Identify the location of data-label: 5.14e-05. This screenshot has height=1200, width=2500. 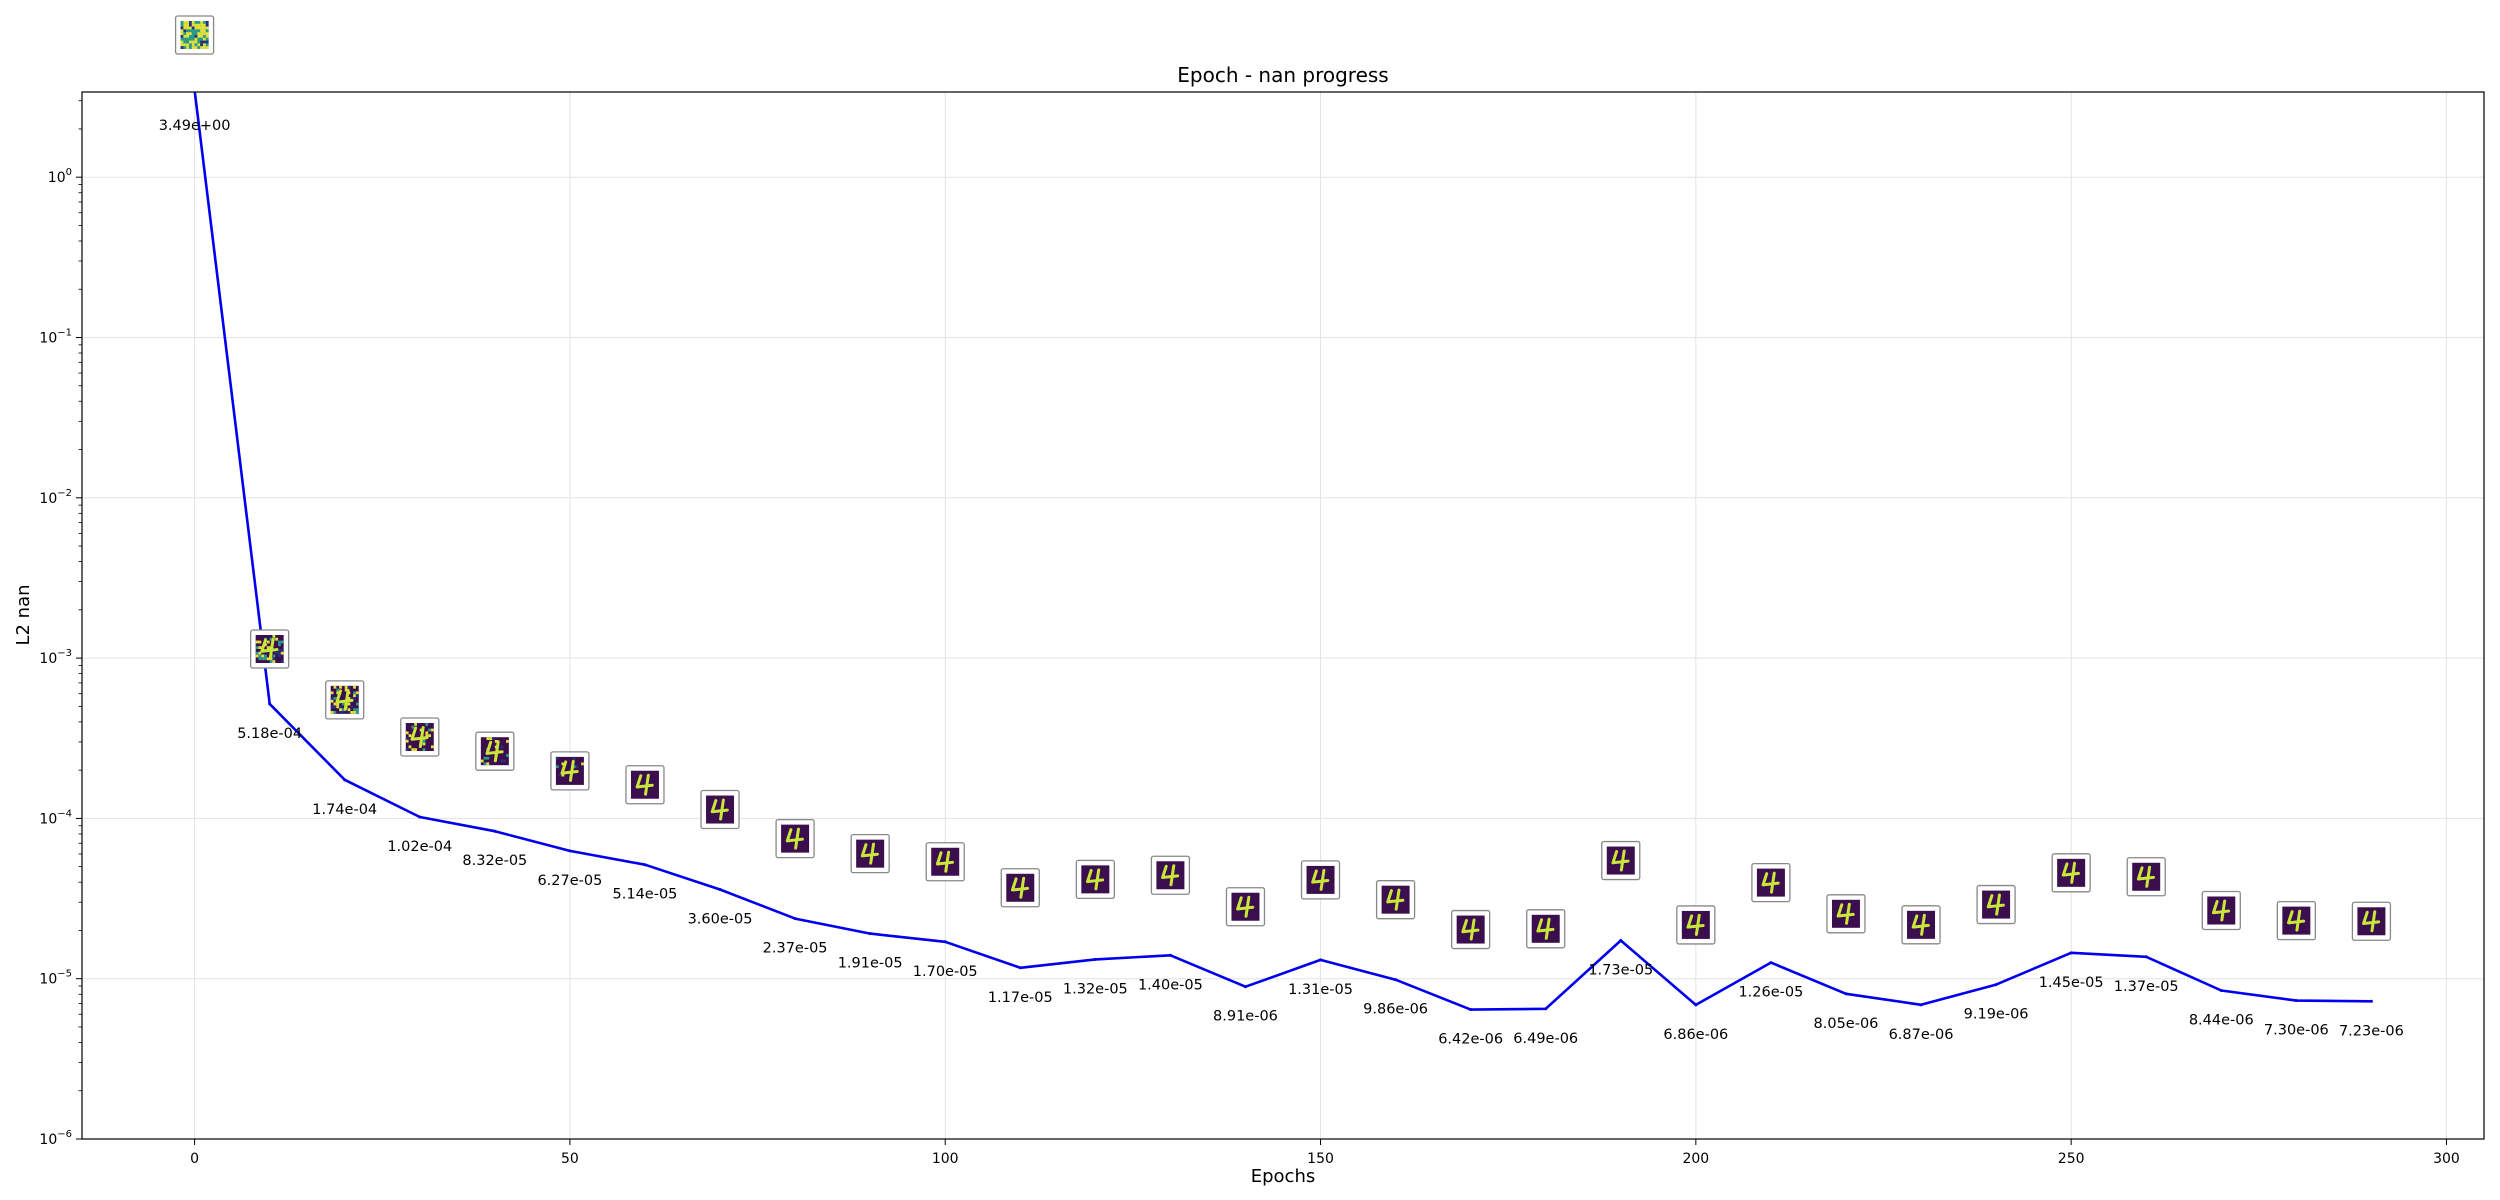
(645, 895).